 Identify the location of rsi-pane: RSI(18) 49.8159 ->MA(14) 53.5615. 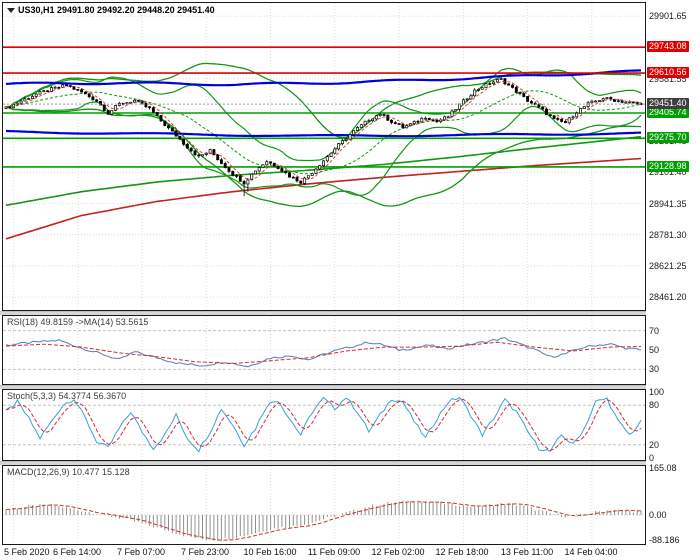
(324, 350).